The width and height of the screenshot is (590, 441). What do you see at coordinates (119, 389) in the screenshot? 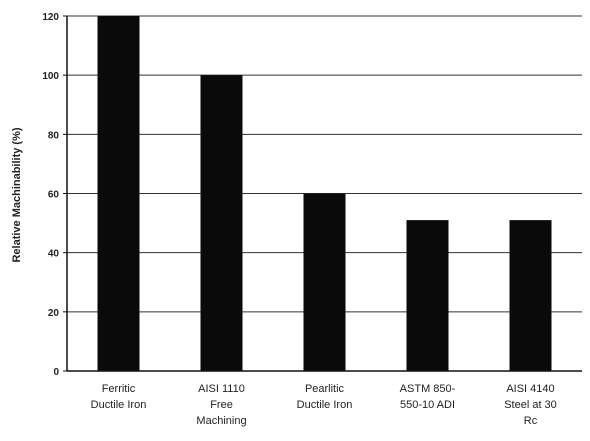
I see `x-category-label-line: Ferritic` at bounding box center [119, 389].